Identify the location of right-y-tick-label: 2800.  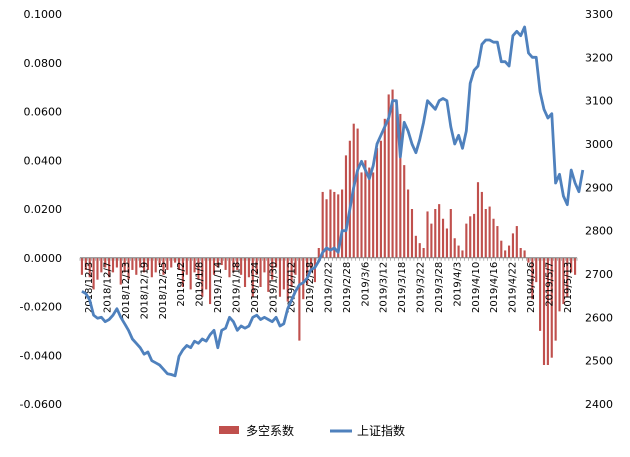
(599, 231).